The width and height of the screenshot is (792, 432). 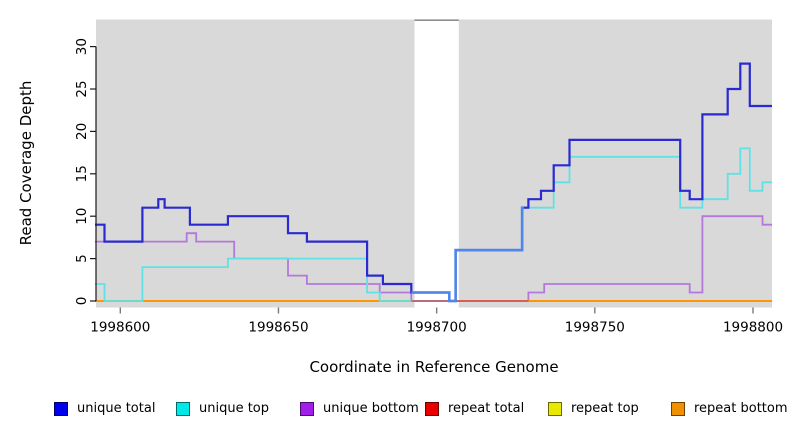 I want to click on masked-region-band, so click(x=436, y=163).